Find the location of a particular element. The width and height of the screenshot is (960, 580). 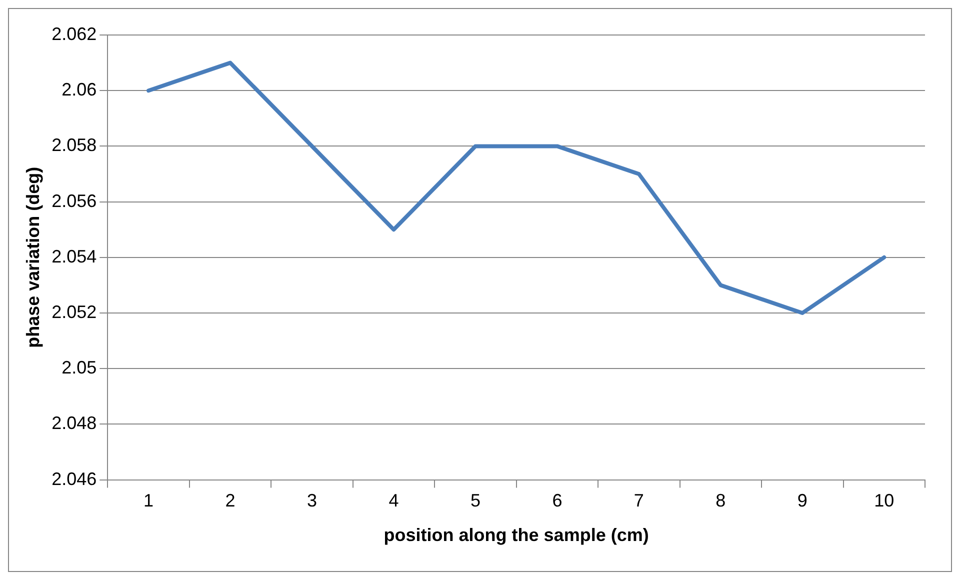

y-tick-label: 2.048 is located at coordinates (74, 423).